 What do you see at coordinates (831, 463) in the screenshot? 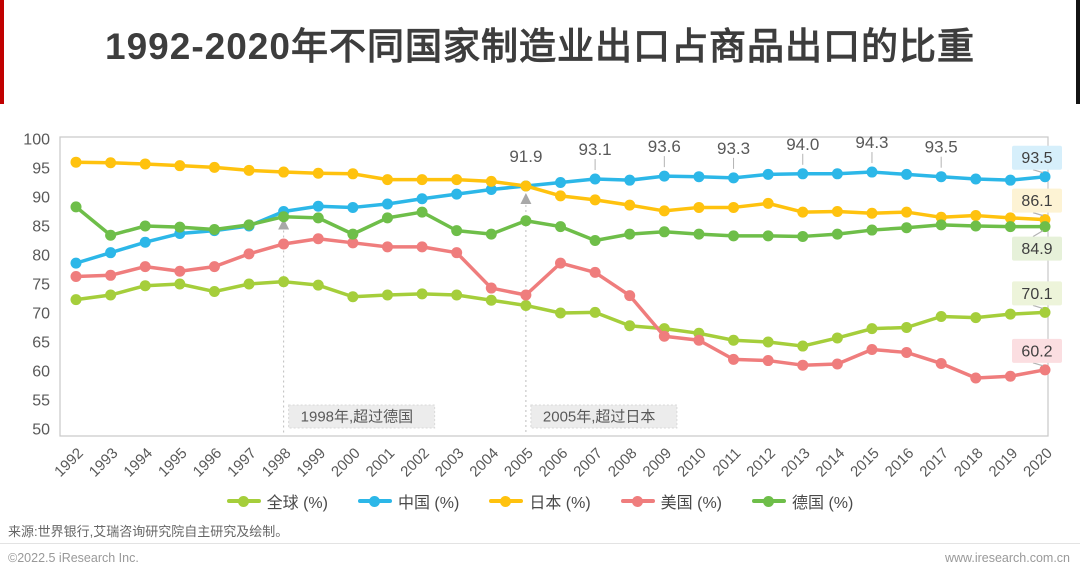
I see `x-axis-label: 2014` at bounding box center [831, 463].